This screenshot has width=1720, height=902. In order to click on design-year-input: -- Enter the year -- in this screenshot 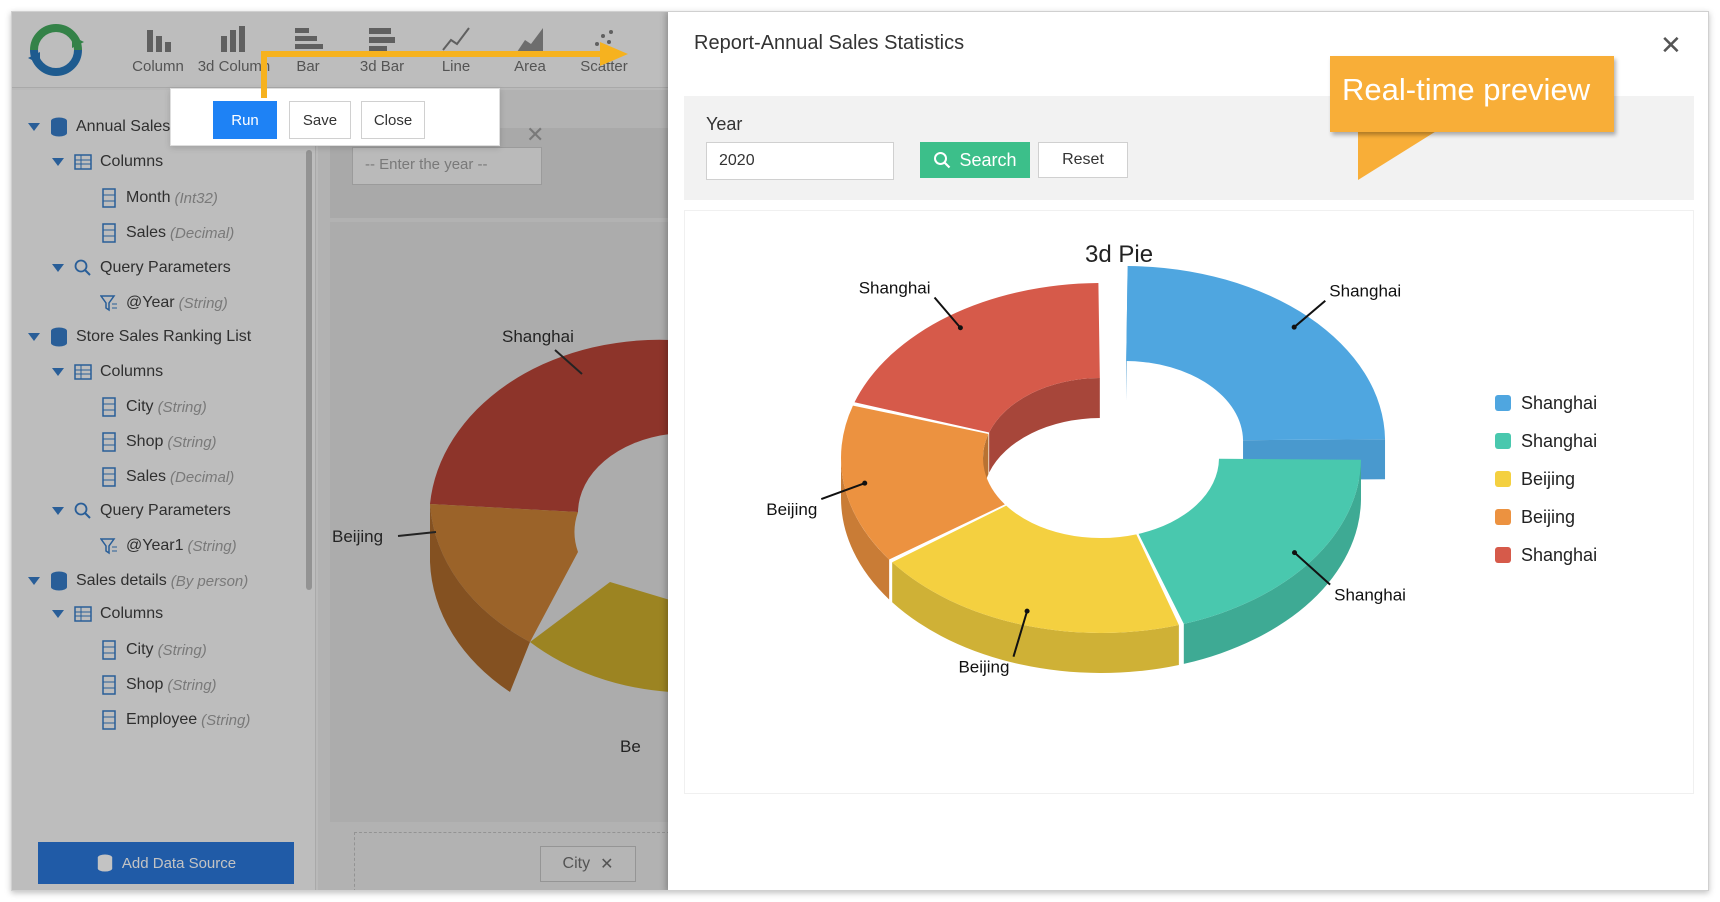, I will do `click(447, 166)`.